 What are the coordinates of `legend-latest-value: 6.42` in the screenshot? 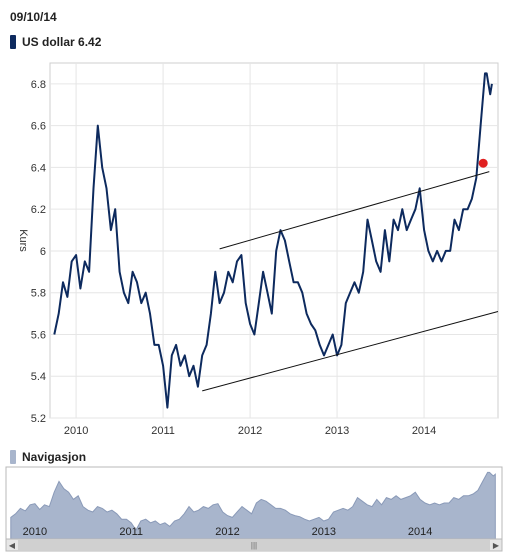 It's located at (90, 42).